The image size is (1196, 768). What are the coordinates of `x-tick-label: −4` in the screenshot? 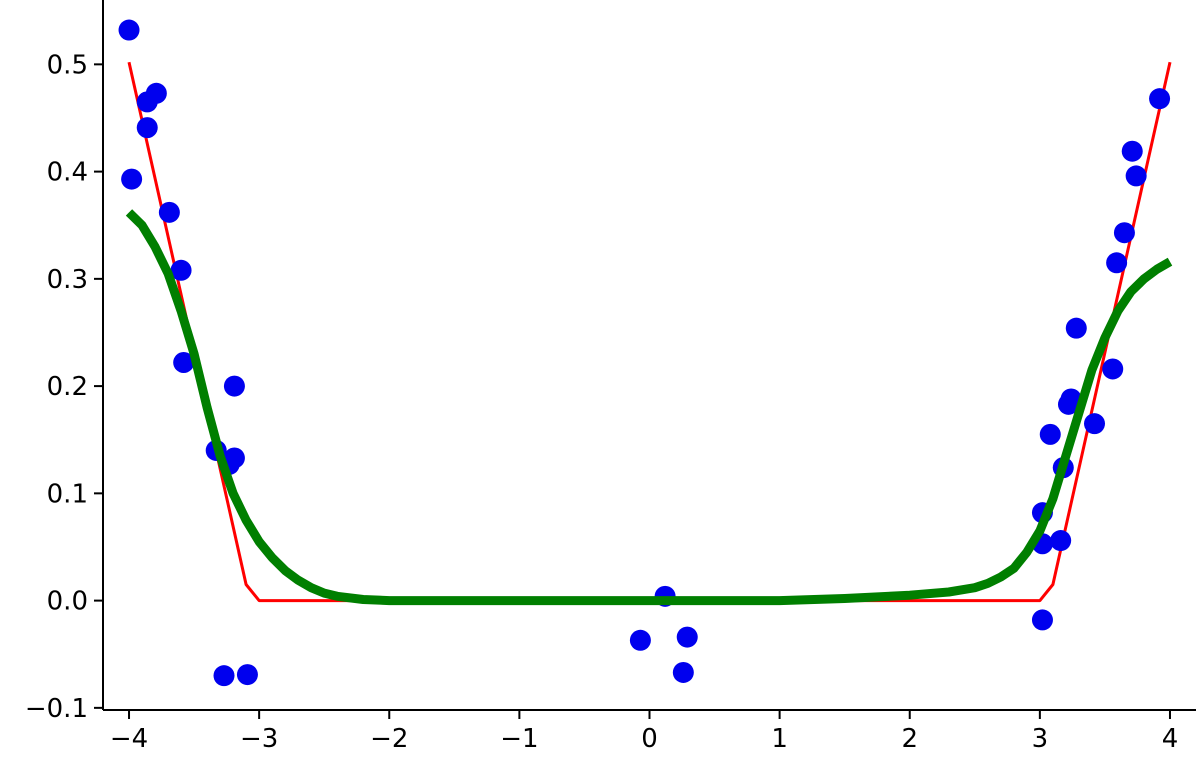 It's located at (129, 739).